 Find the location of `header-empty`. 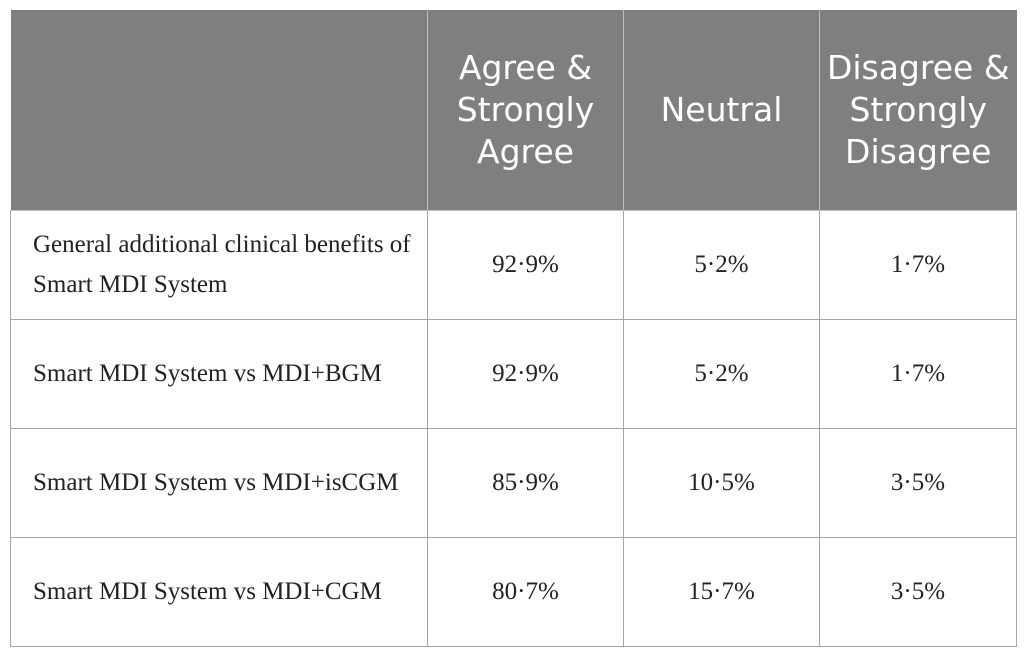

header-empty is located at coordinates (219, 110).